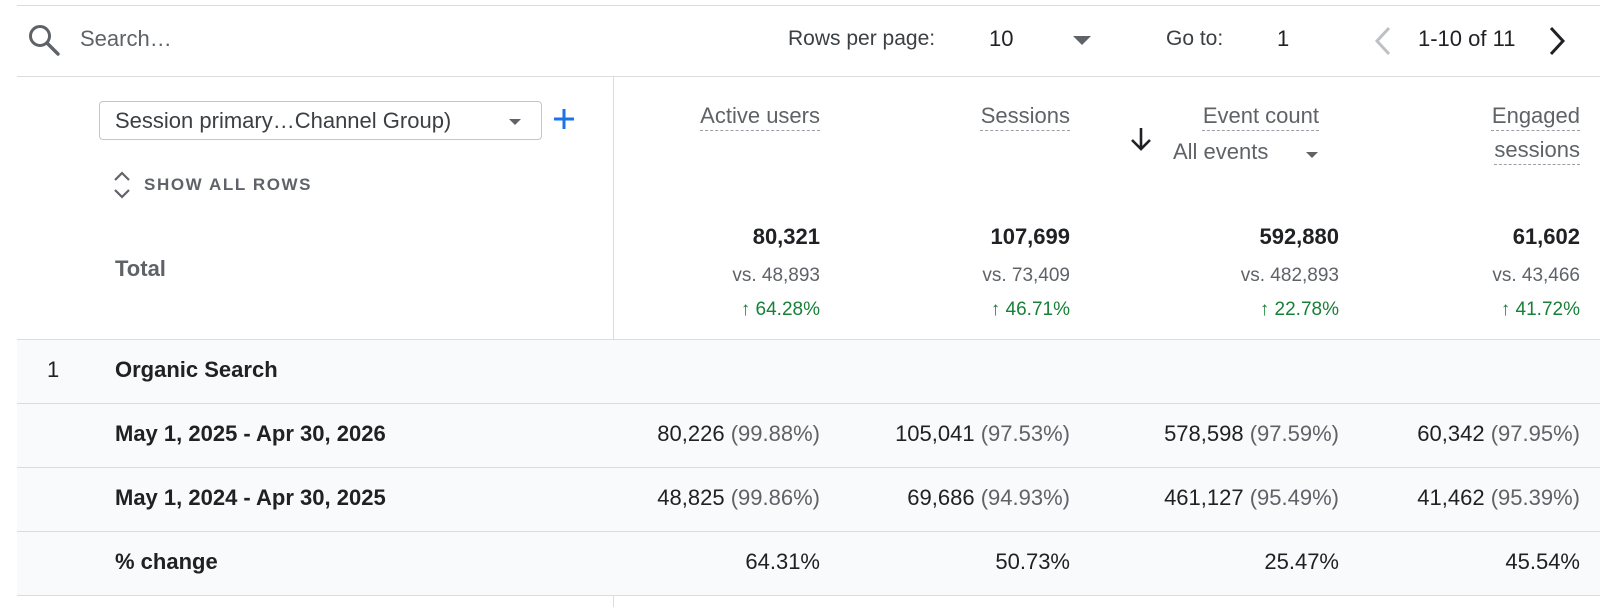 The width and height of the screenshot is (1600, 607). I want to click on cell-value: 105,041, so click(935, 433).